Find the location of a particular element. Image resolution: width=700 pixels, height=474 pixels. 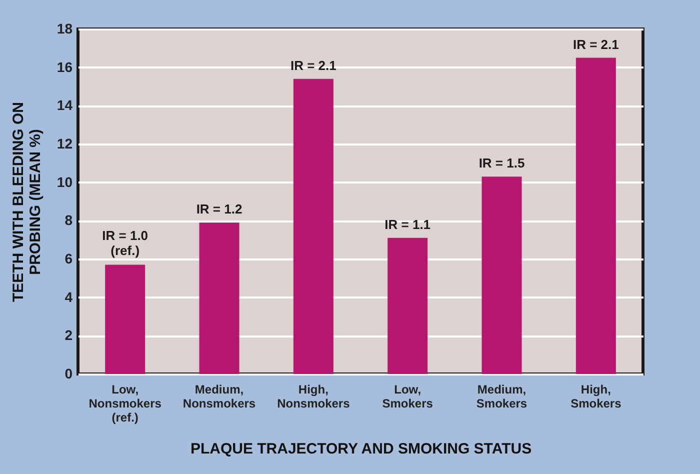

y-tick-label: 6 is located at coordinates (68, 258).